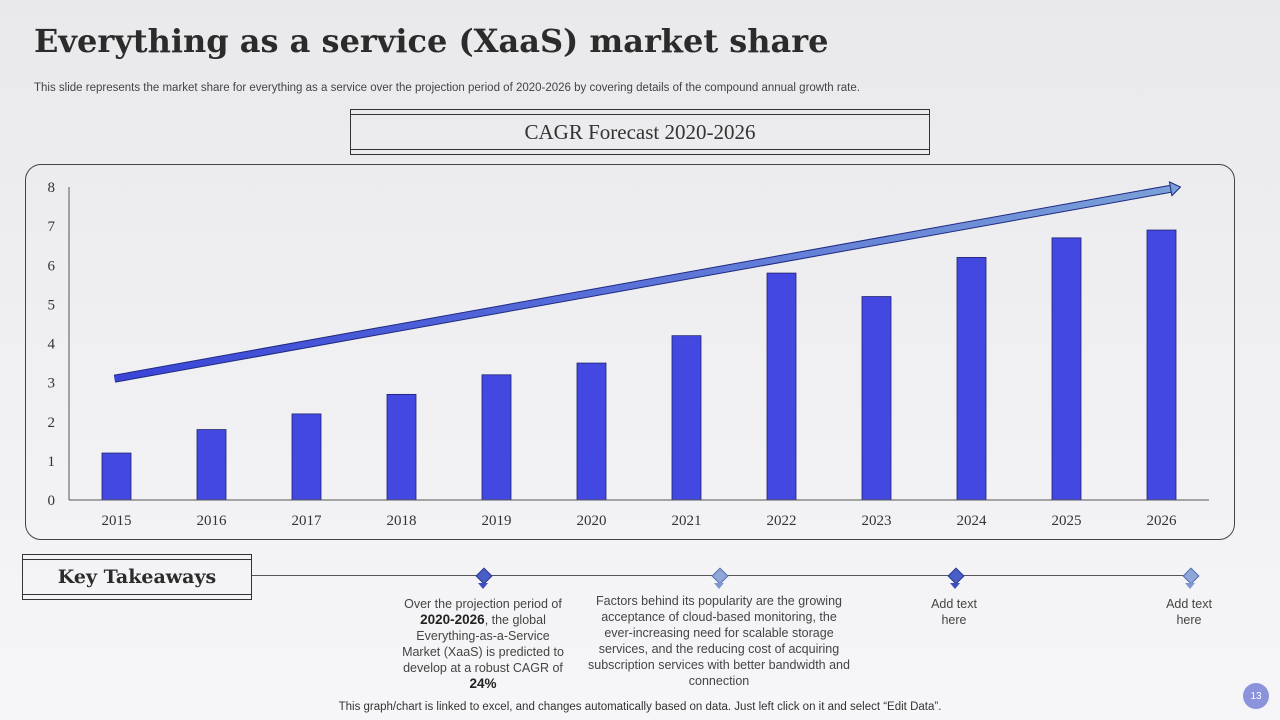 This screenshot has height=720, width=1280. I want to click on x-tick-label: 2016, so click(212, 521).